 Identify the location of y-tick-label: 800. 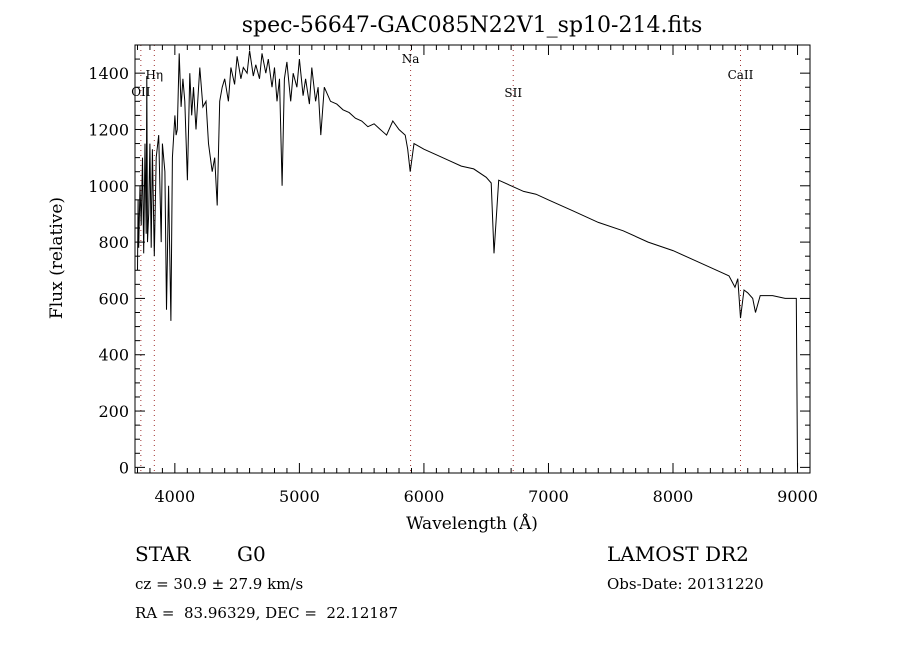
(113, 242).